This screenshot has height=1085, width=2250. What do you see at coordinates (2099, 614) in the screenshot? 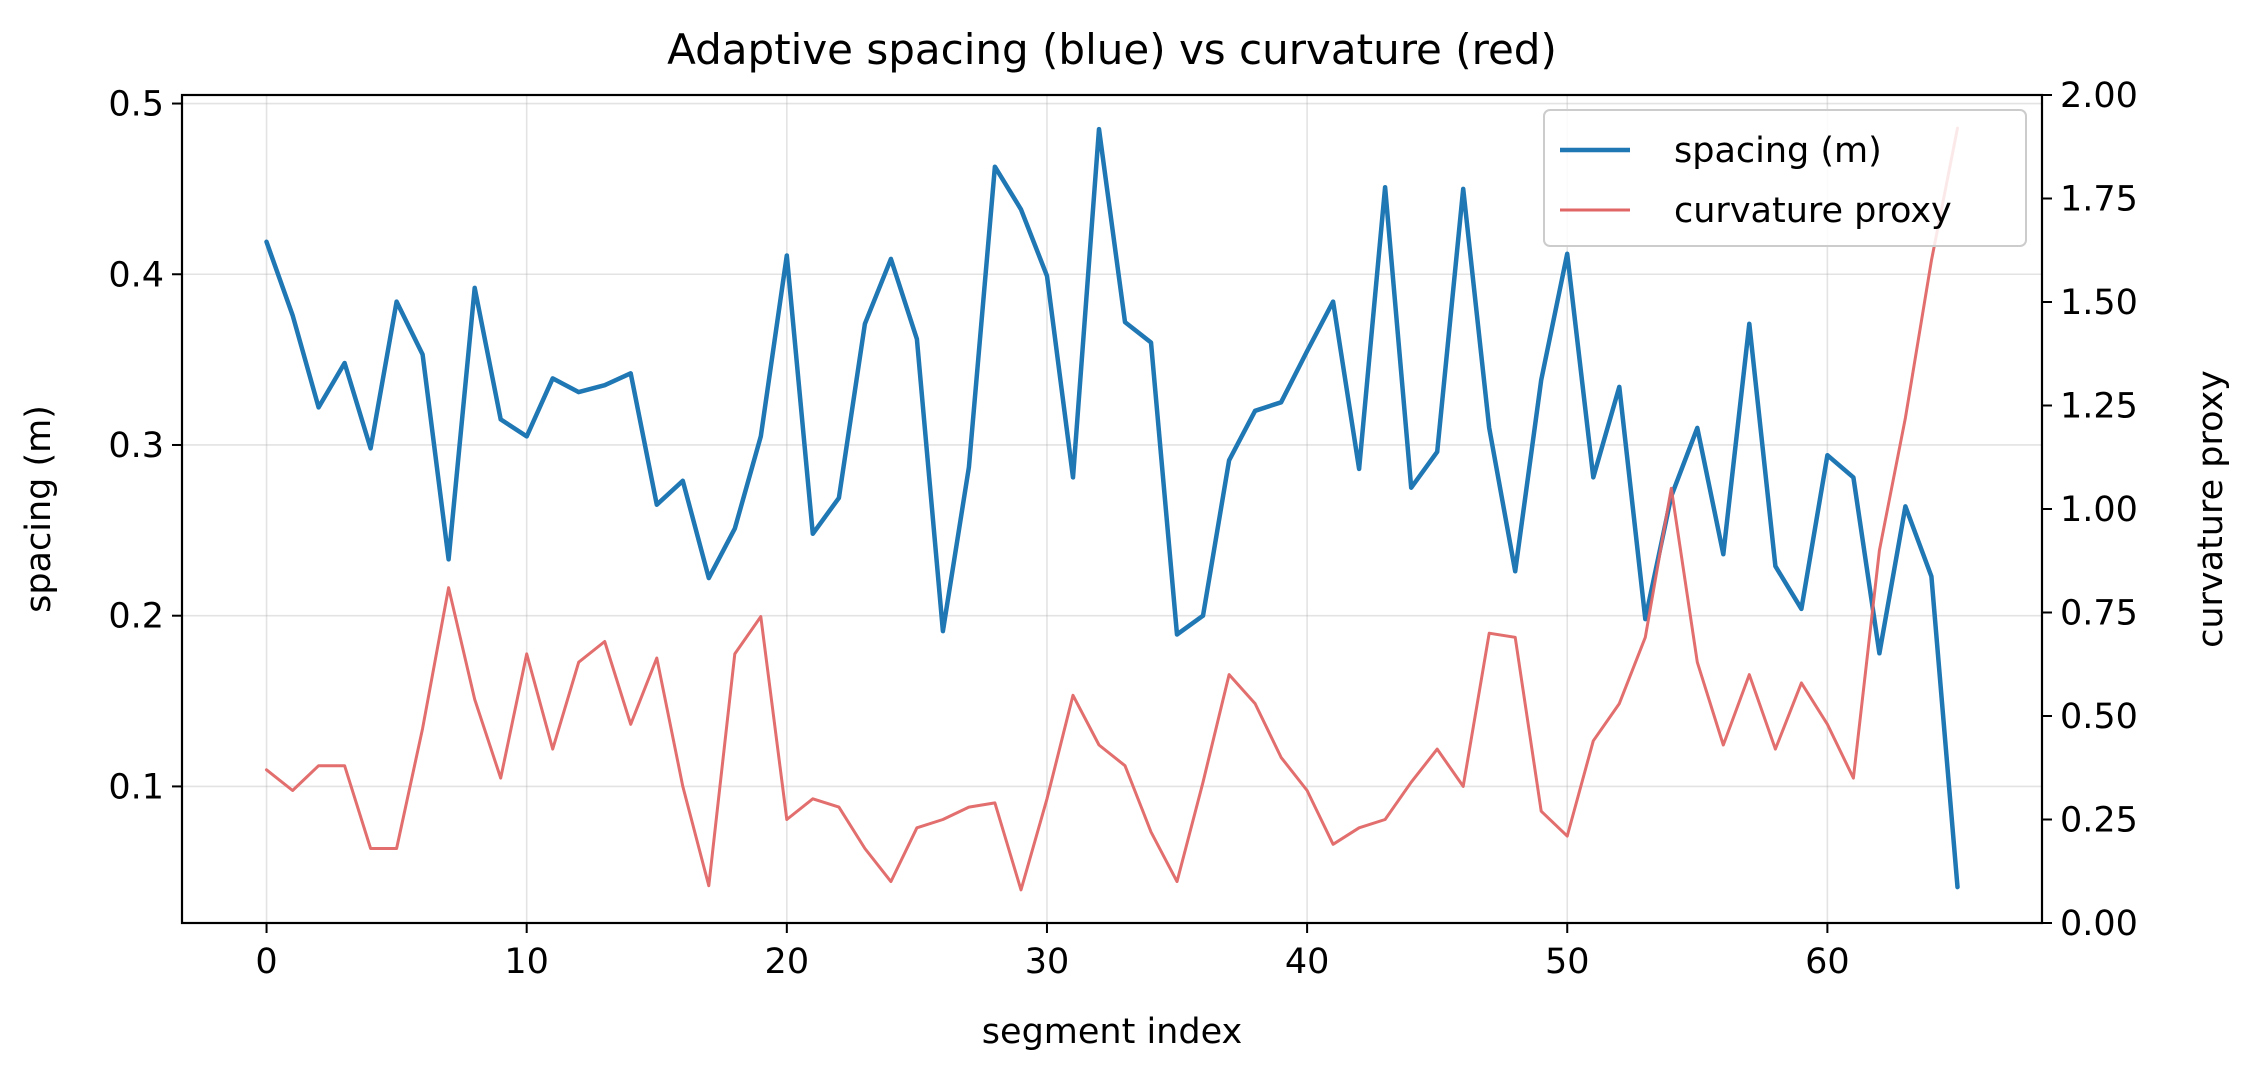
I see `y-right-tick-label: 0.75` at bounding box center [2099, 614].